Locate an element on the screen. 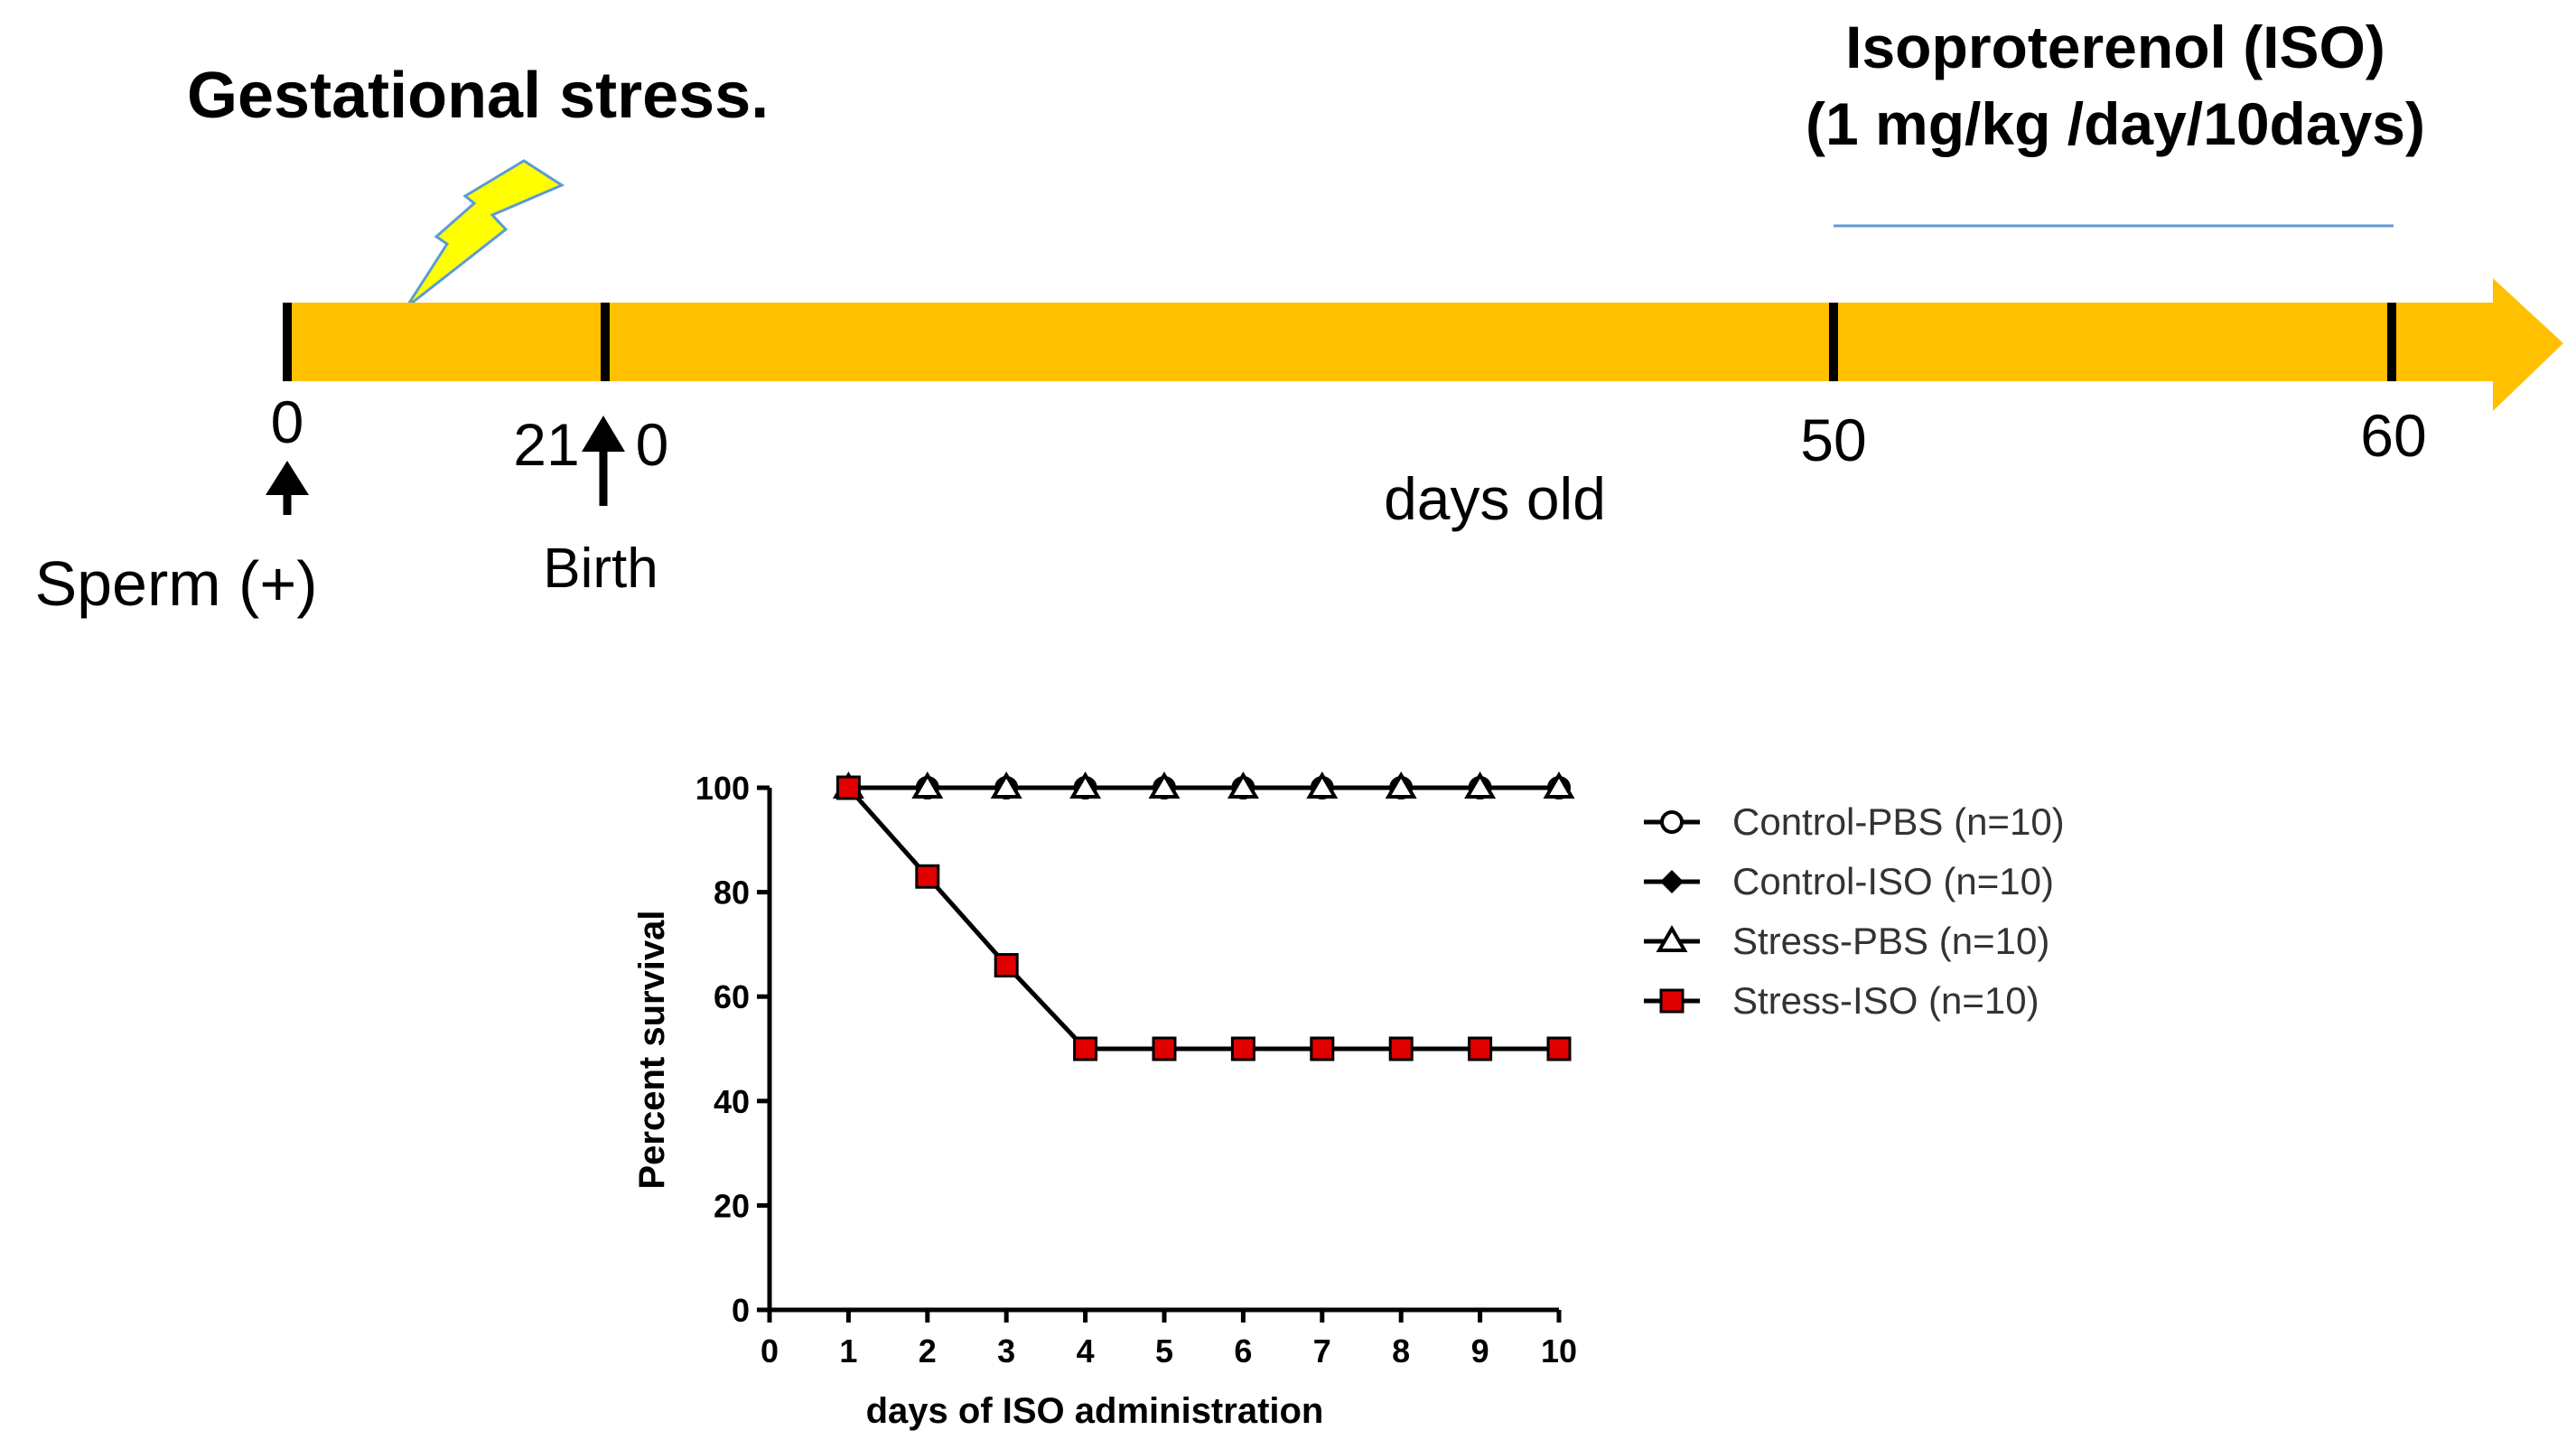  legend-label: Stress-ISO (n=10) is located at coordinates (1886, 1000).